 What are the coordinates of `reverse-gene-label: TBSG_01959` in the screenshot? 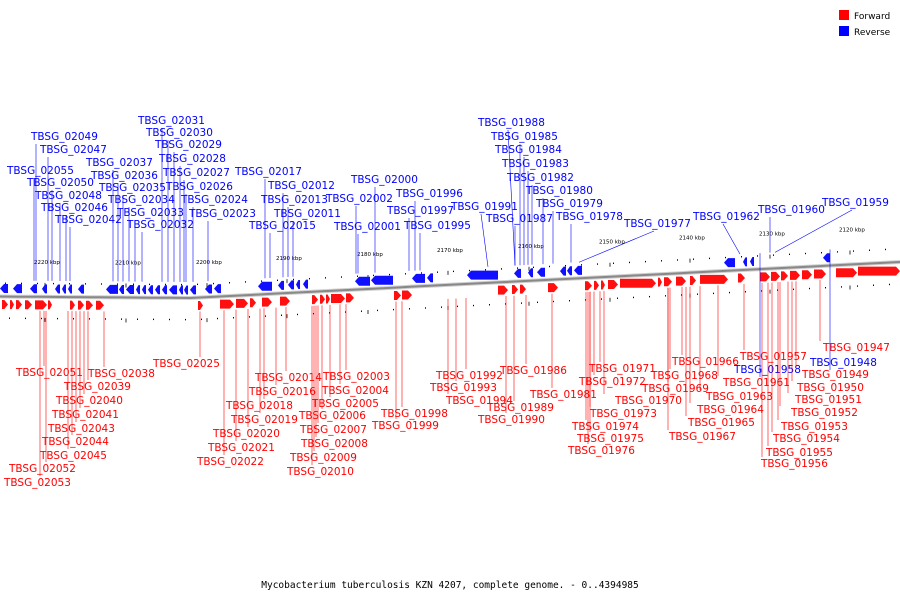 It's located at (855, 203).